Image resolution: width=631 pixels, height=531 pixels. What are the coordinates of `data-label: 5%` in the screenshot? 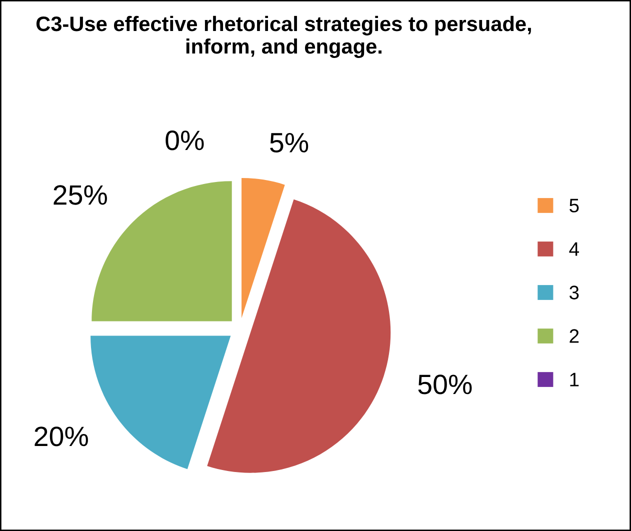 It's located at (289, 142).